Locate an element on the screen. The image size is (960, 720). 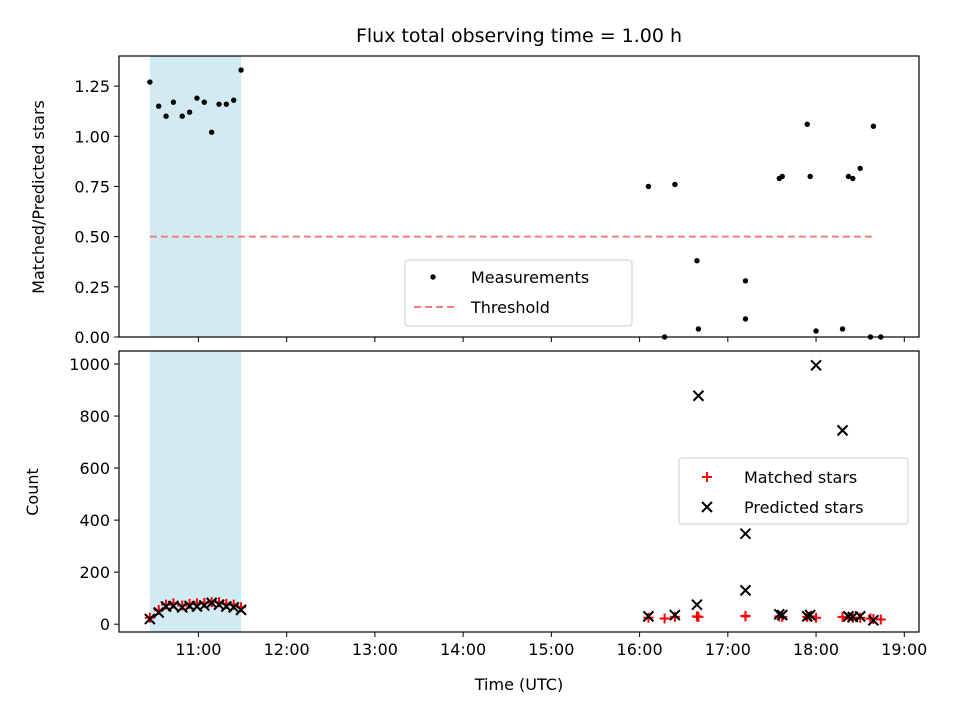
bottom-y-axis-label: Count is located at coordinates (32, 492).